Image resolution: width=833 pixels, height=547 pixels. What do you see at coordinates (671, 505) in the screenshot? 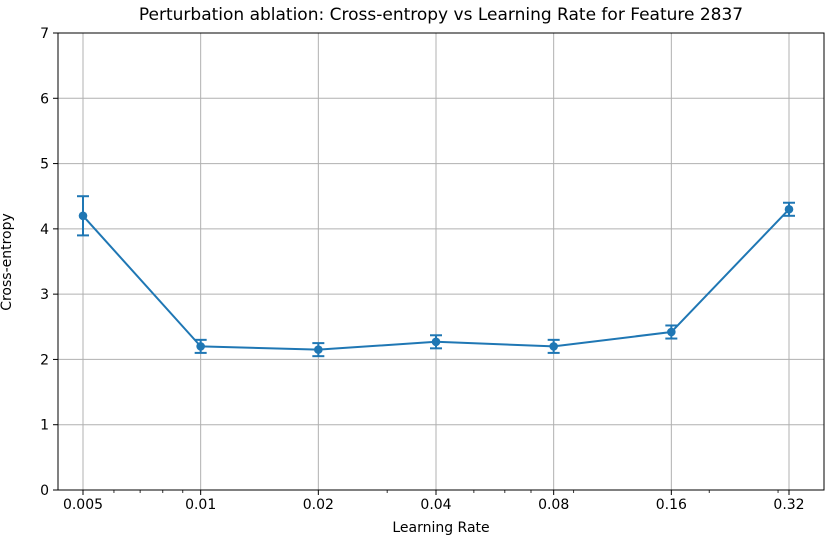
I see `x-tick-label: 0.16` at bounding box center [671, 505].